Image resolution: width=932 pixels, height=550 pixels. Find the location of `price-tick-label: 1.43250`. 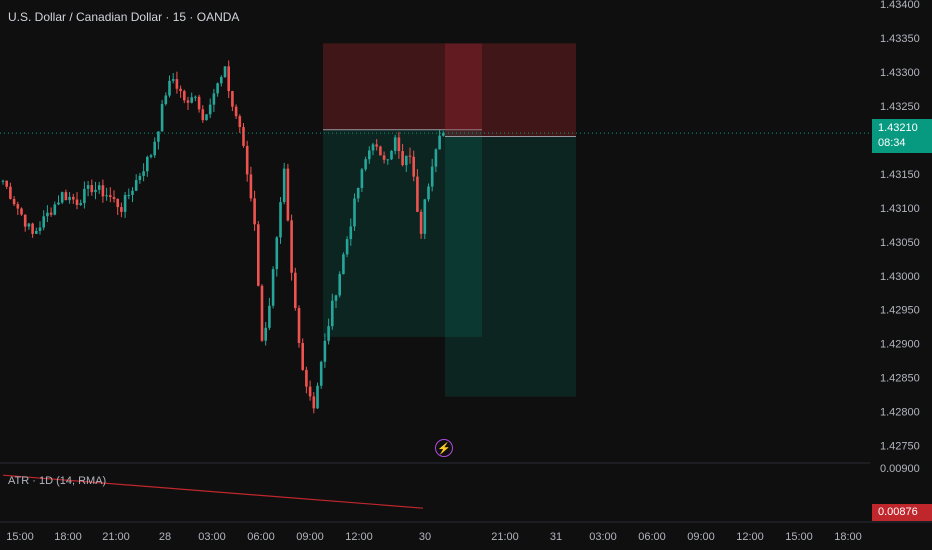

price-tick-label: 1.43250 is located at coordinates (900, 107).